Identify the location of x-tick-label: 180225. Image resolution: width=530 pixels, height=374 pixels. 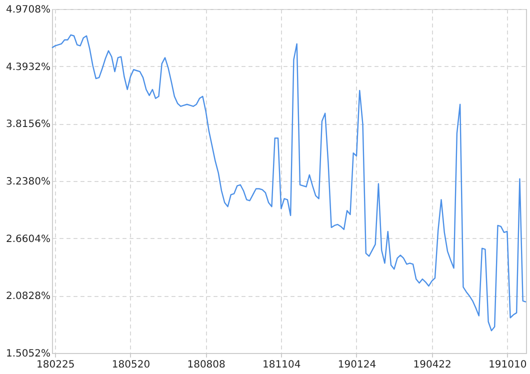
(55, 365).